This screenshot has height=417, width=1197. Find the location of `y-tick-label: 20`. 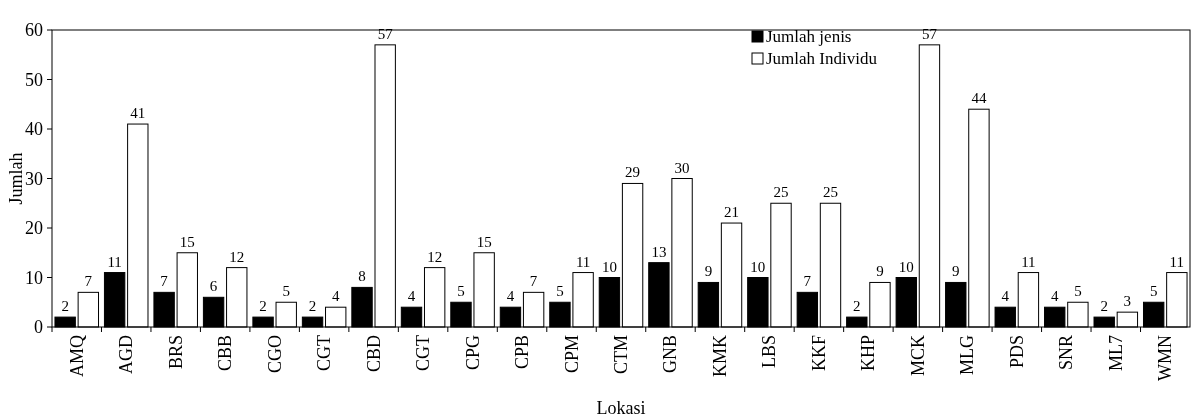

y-tick-label: 20 is located at coordinates (34, 228).